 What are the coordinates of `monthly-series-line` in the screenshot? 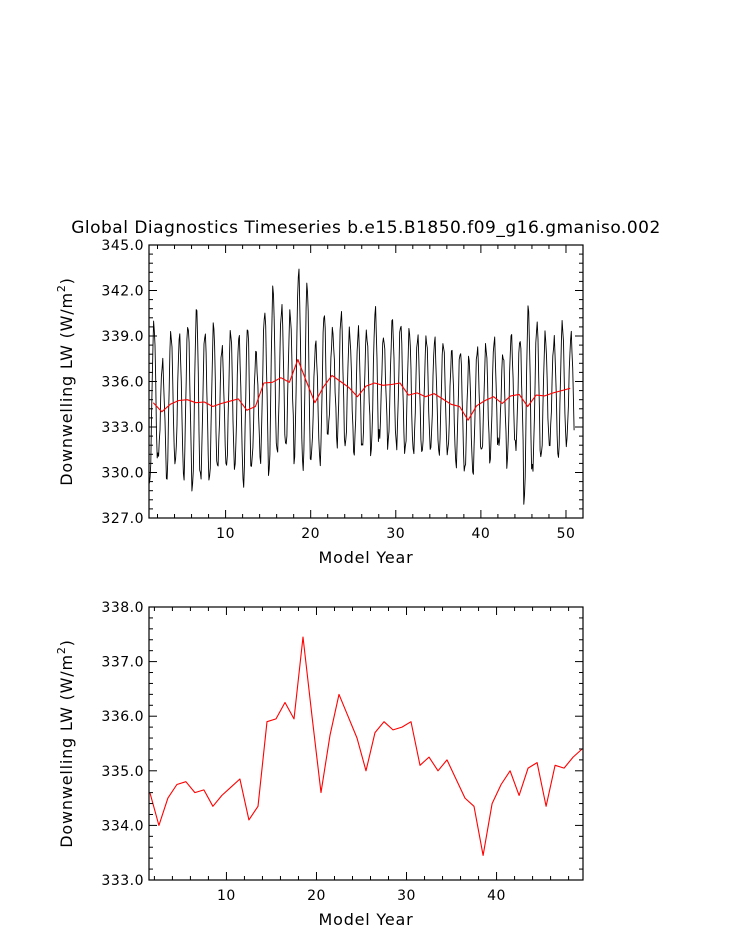 It's located at (362, 386).